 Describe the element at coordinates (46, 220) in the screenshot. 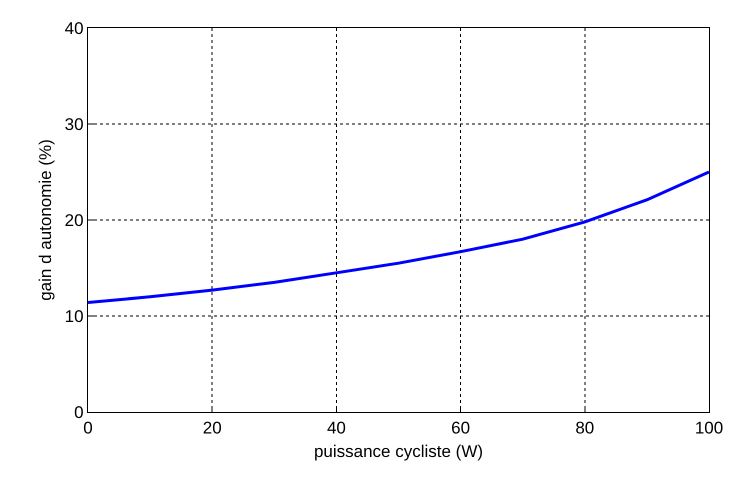

I see `y-axis-title: gain d autonomie (%)` at that location.